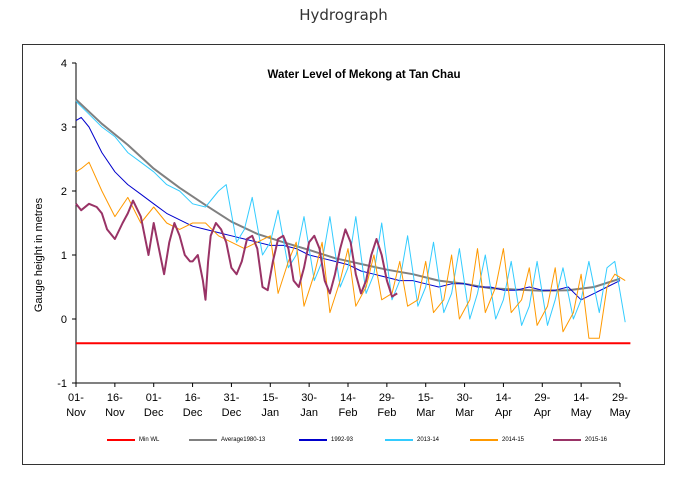 This screenshot has width=687, height=478. I want to click on legend-item: 2015-16, so click(580, 440).